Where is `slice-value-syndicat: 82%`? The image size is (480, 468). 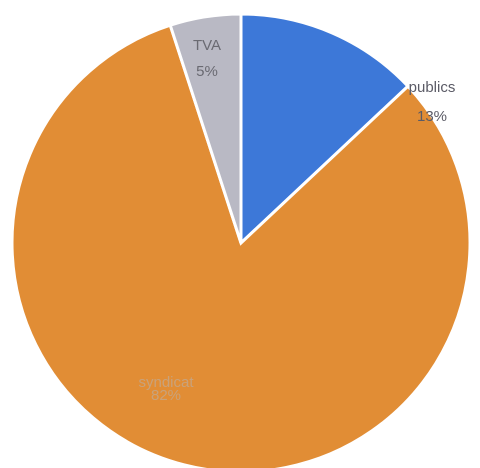
slice-value-syndicat: 82% is located at coordinates (166, 395).